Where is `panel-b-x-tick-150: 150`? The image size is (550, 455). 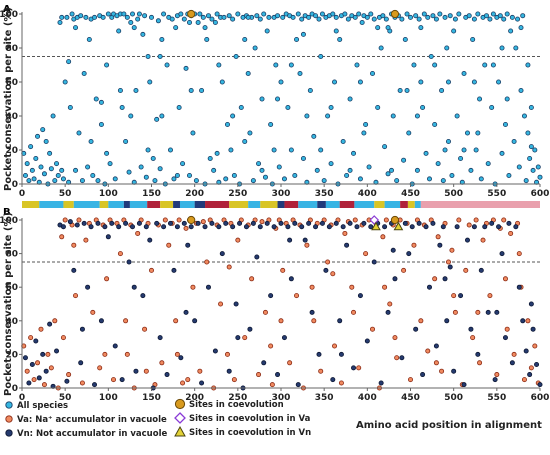
panel-b-x-tick-150: 150 is located at coordinates (151, 398).